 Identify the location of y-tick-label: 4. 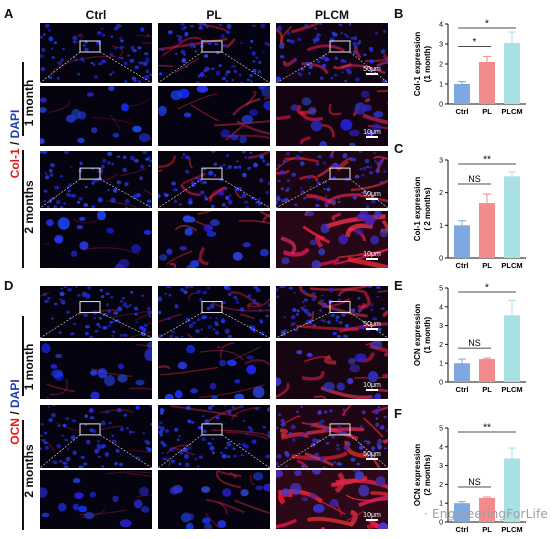
(441, 25).